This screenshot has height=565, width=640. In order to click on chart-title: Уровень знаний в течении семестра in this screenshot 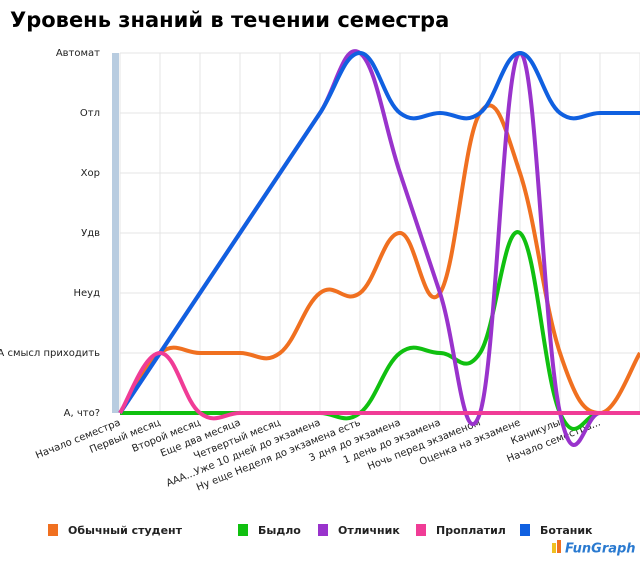, I will do `click(229, 20)`.